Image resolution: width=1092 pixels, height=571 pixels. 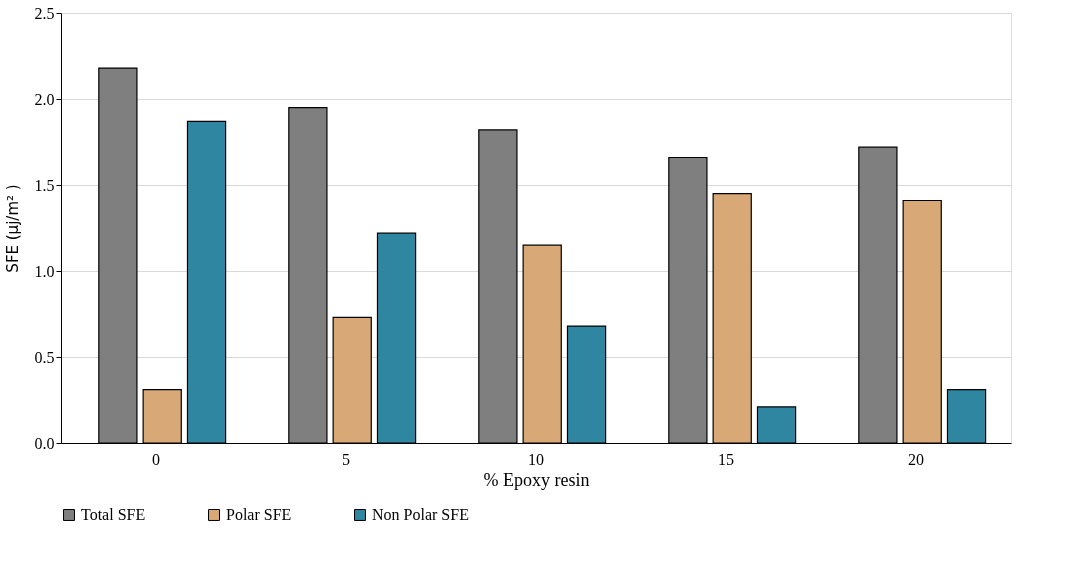 What do you see at coordinates (44, 185) in the screenshot?
I see `y-tick-label: 1.5` at bounding box center [44, 185].